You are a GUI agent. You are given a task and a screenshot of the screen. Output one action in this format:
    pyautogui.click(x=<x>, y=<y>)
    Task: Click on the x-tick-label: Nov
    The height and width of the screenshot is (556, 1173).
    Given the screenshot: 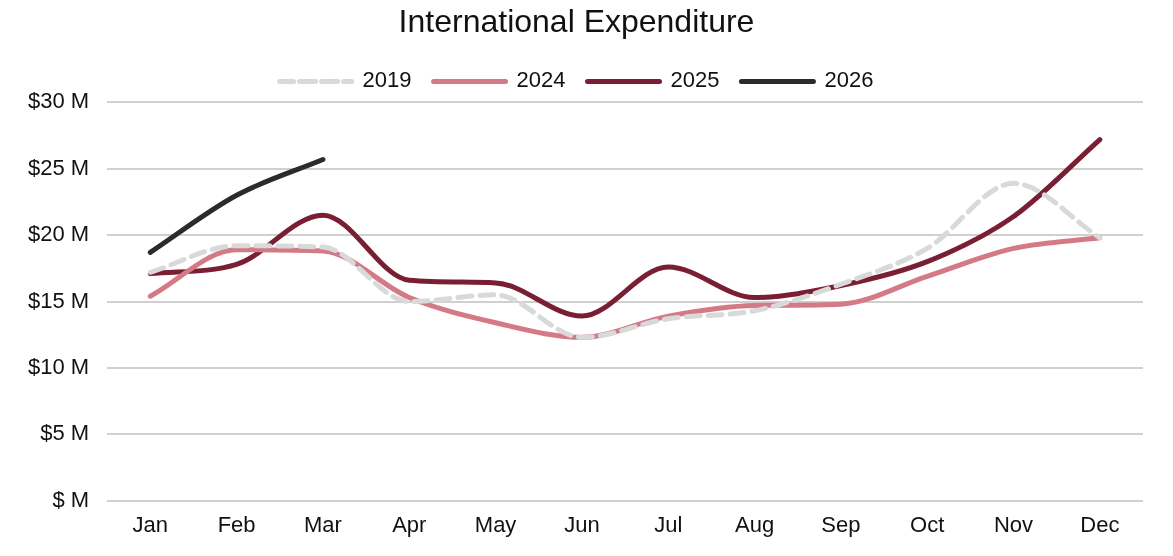 What is the action you would take?
    pyautogui.click(x=1013, y=524)
    